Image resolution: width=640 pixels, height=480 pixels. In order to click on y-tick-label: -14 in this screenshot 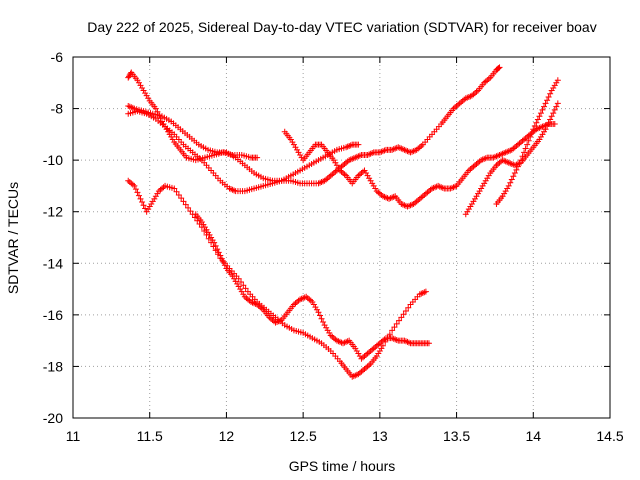, I will do `click(53, 263)`.